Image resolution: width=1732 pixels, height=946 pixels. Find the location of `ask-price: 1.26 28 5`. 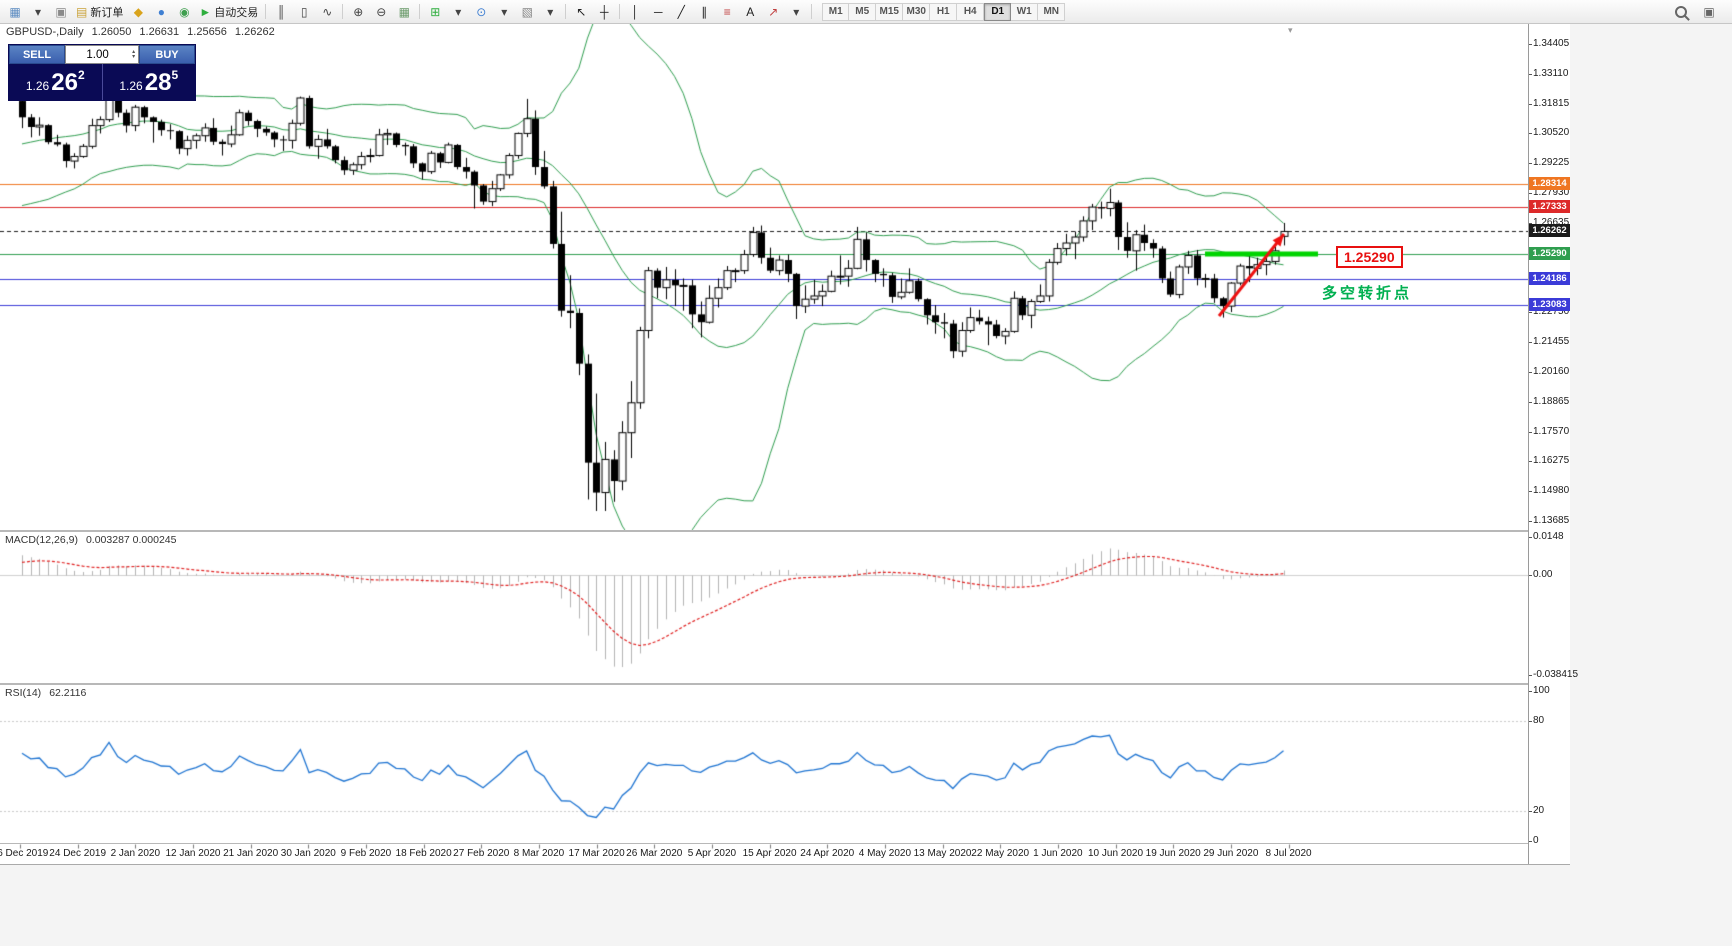

ask-price: 1.26 28 5 is located at coordinates (149, 82).